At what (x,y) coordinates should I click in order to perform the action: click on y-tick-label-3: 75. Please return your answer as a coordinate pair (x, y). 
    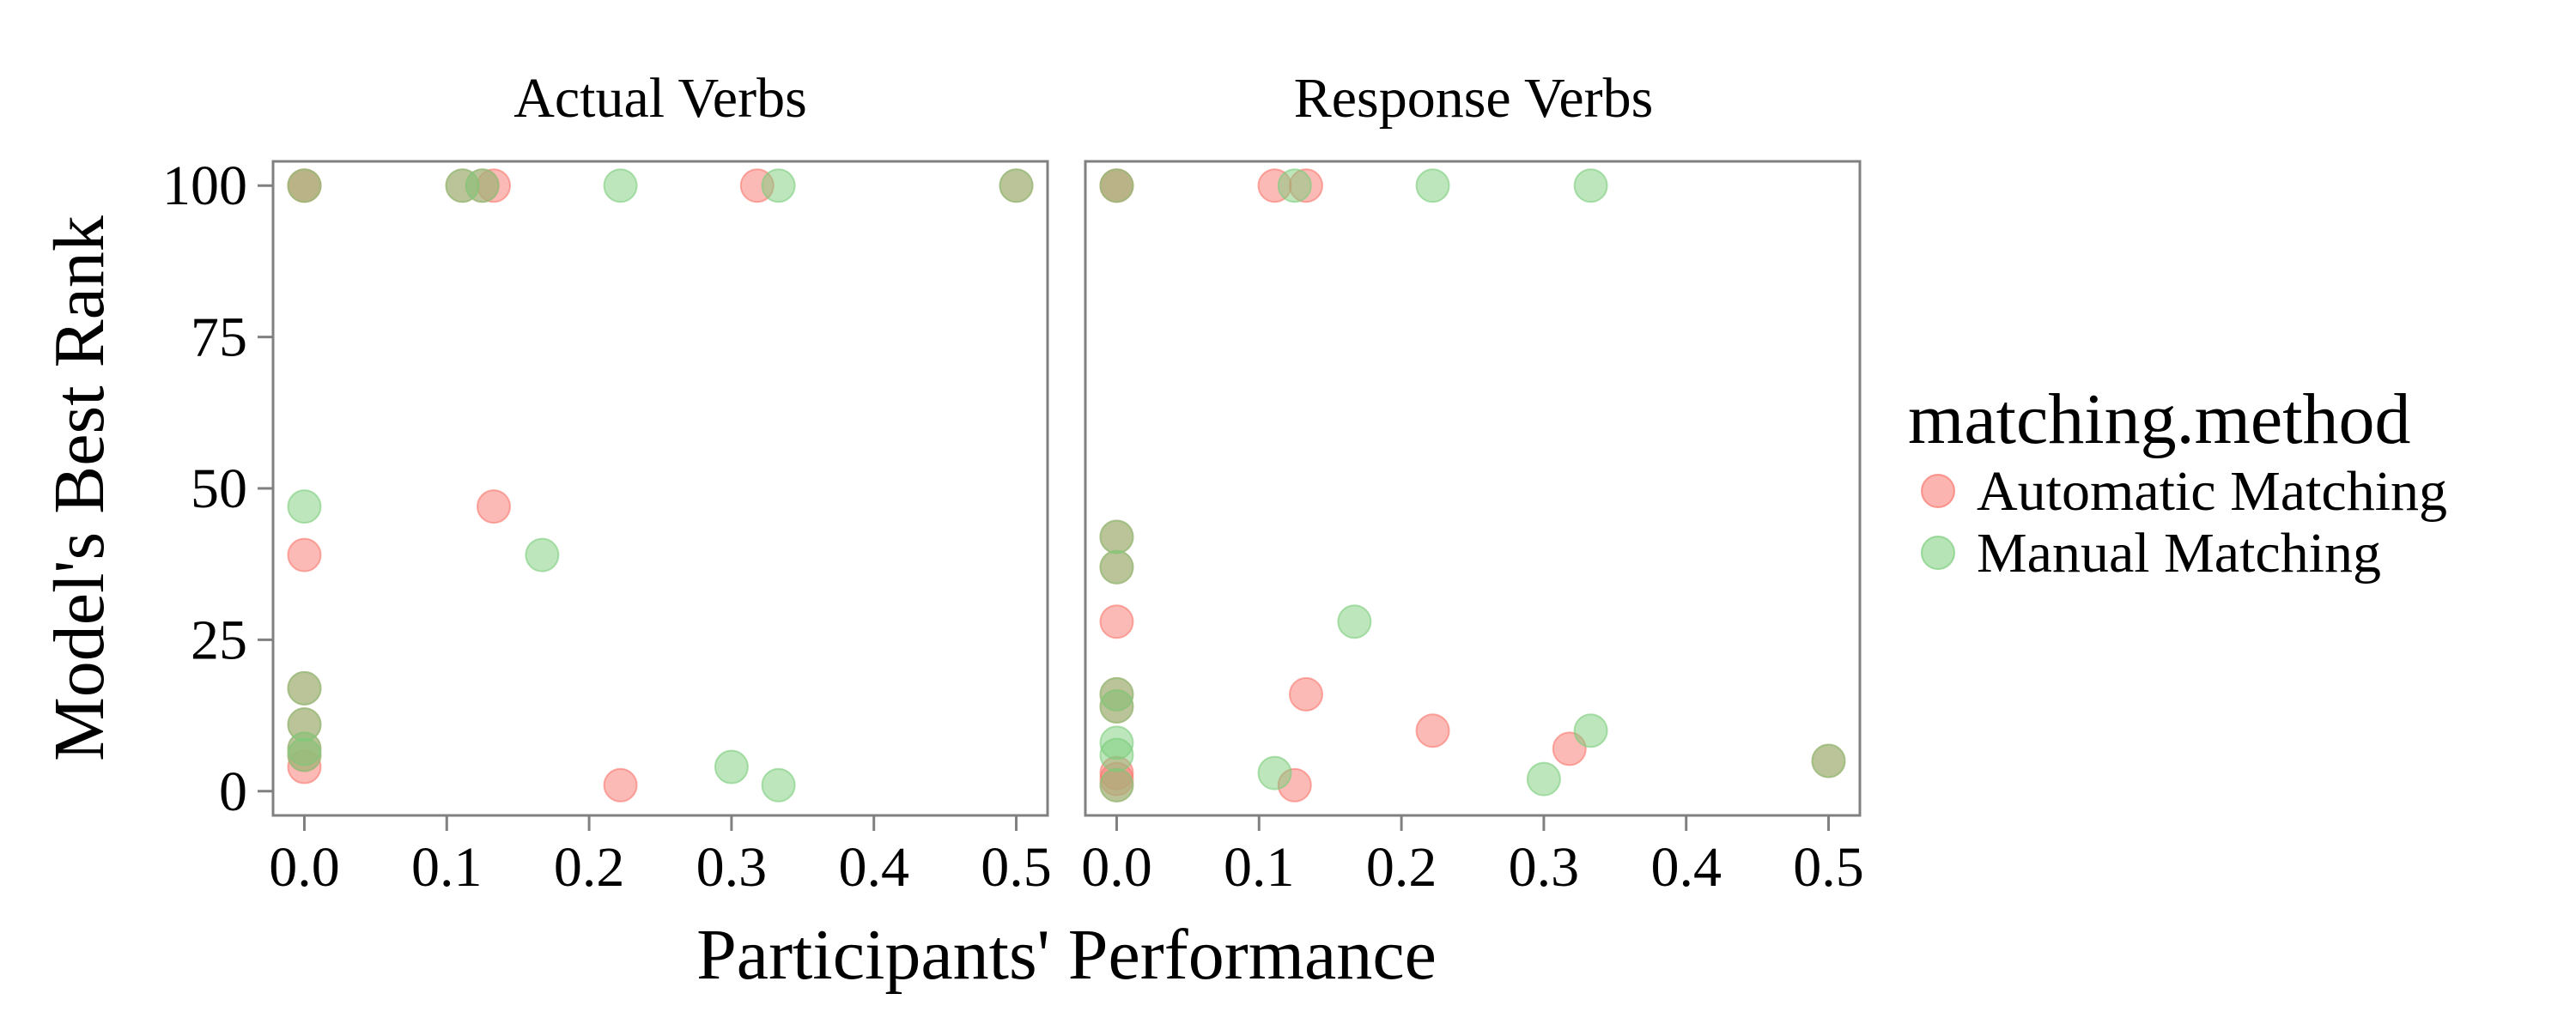
    Looking at the image, I should click on (219, 337).